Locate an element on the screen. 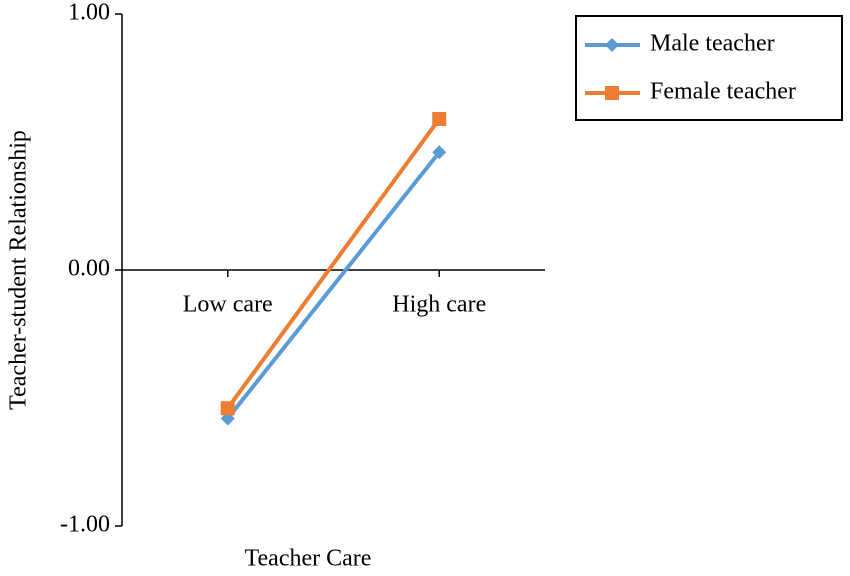 The width and height of the screenshot is (850, 576). y-tick-label: 0.00 is located at coordinates (89, 269).